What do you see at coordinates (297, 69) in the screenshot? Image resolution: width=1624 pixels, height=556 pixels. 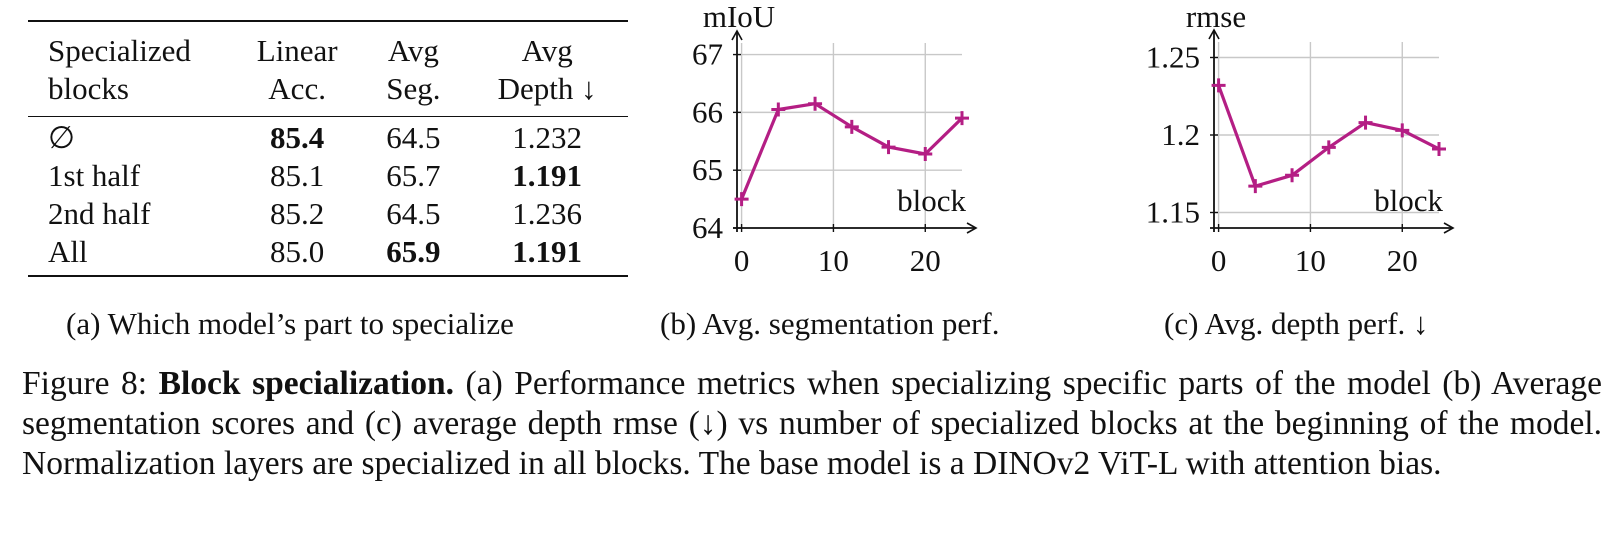 I see `header-linear-acc: Linear Acc.` at bounding box center [297, 69].